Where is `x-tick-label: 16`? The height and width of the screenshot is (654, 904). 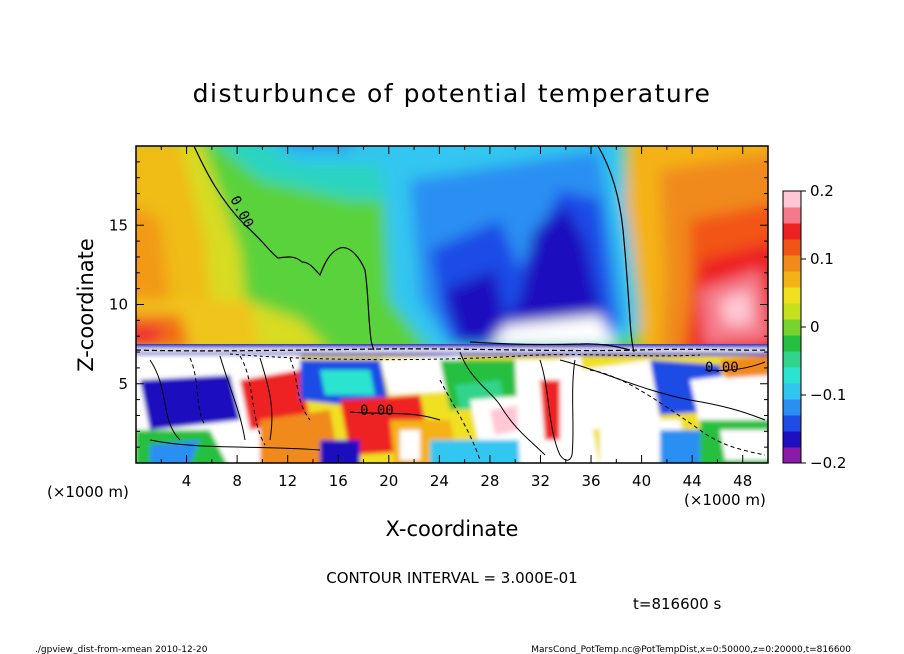
x-tick-label: 16 is located at coordinates (338, 481).